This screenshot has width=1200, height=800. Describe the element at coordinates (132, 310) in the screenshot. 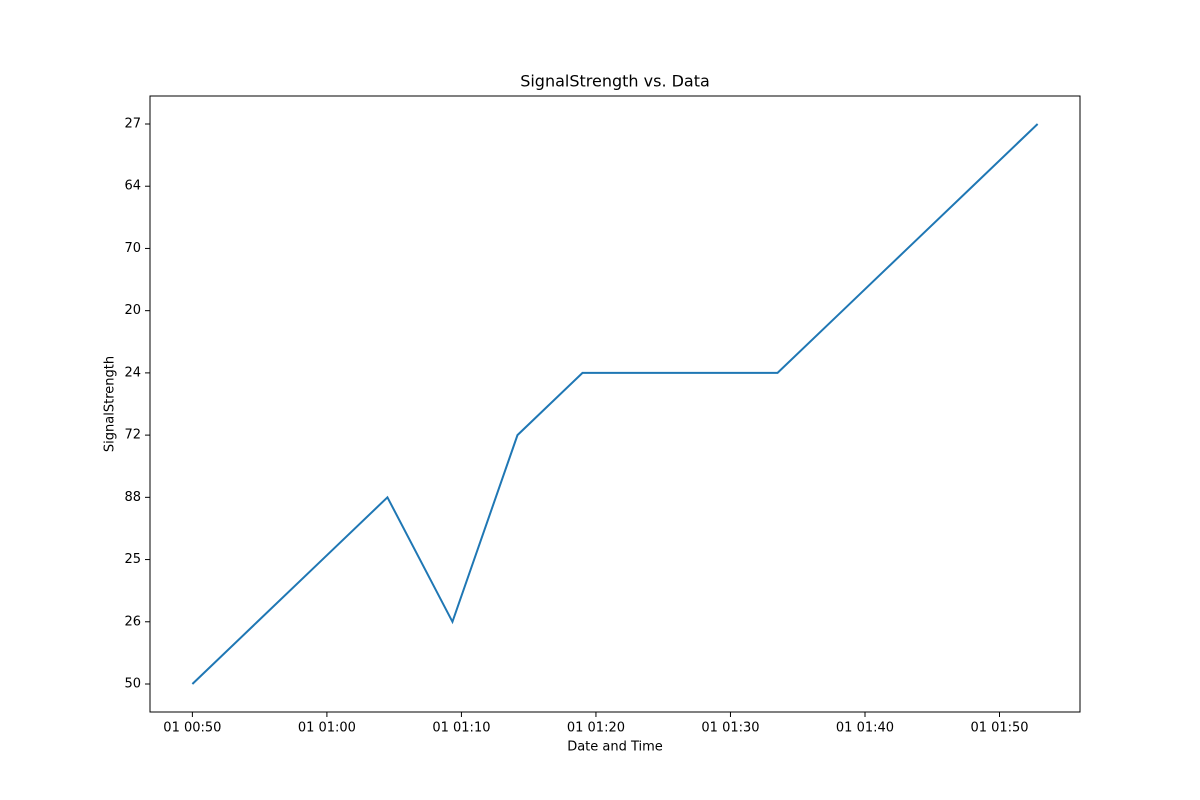

I see `y-tick-label: 20` at that location.